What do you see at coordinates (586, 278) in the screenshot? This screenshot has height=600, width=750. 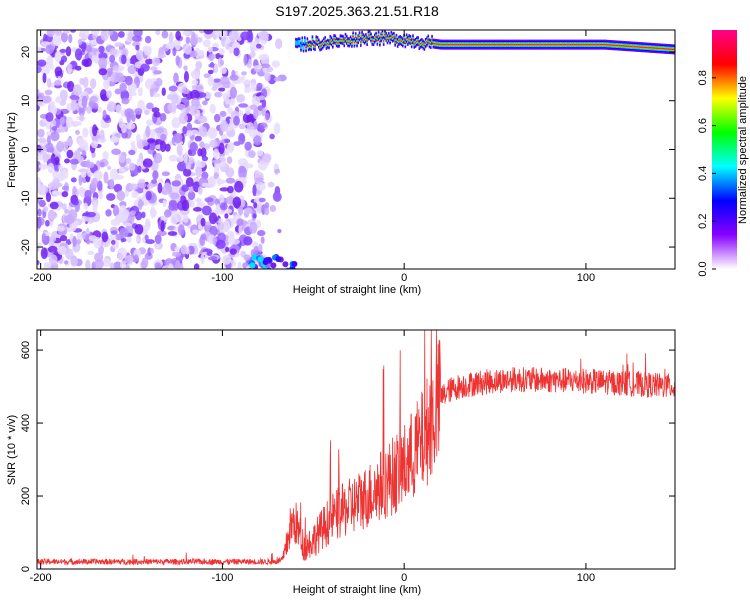 I see `x-tick-label: 100` at bounding box center [586, 278].